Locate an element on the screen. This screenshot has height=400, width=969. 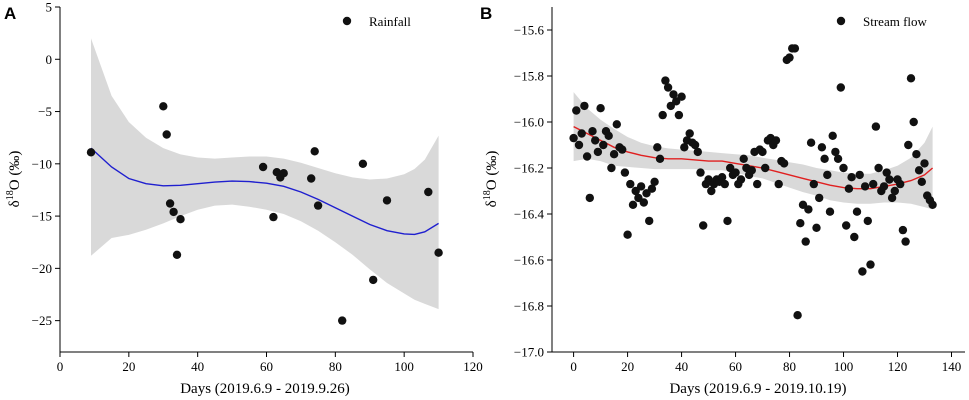
y-tick-label: −15 is located at coordinates (42, 216).